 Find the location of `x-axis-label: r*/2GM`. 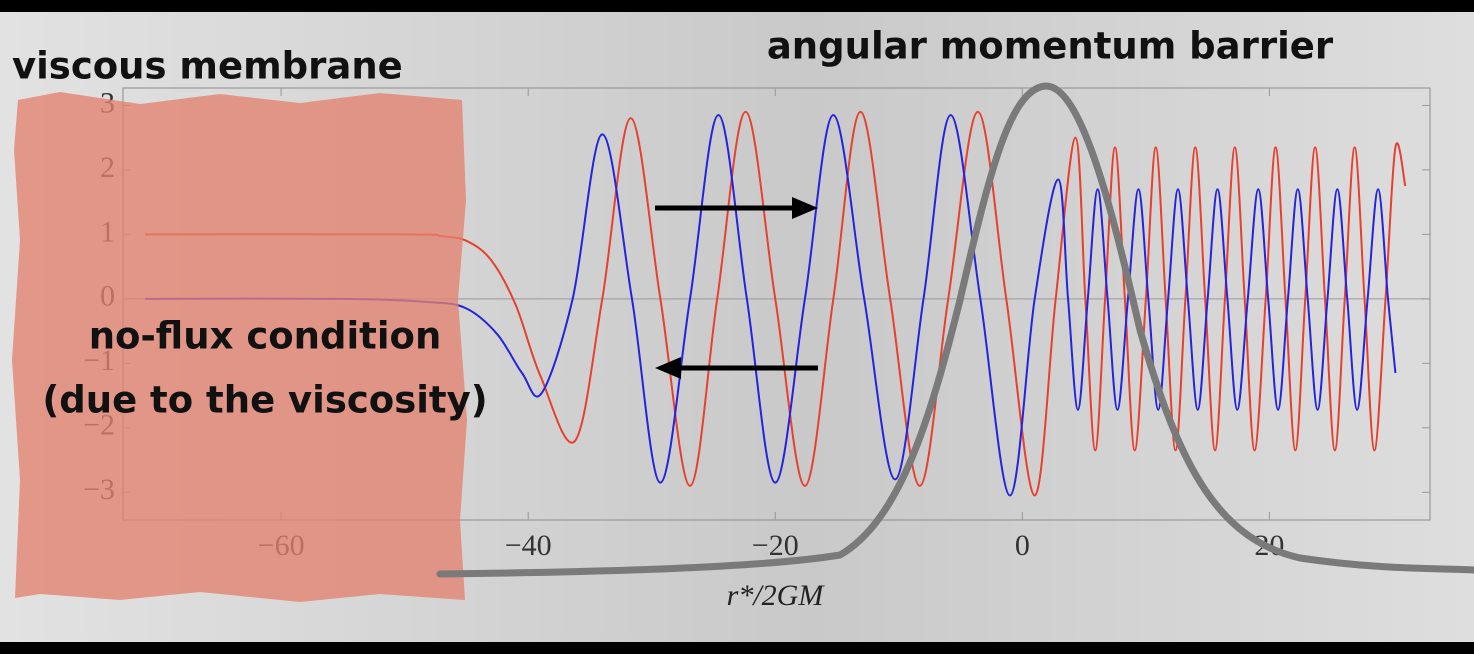

x-axis-label: r*/2GM is located at coordinates (776, 595).